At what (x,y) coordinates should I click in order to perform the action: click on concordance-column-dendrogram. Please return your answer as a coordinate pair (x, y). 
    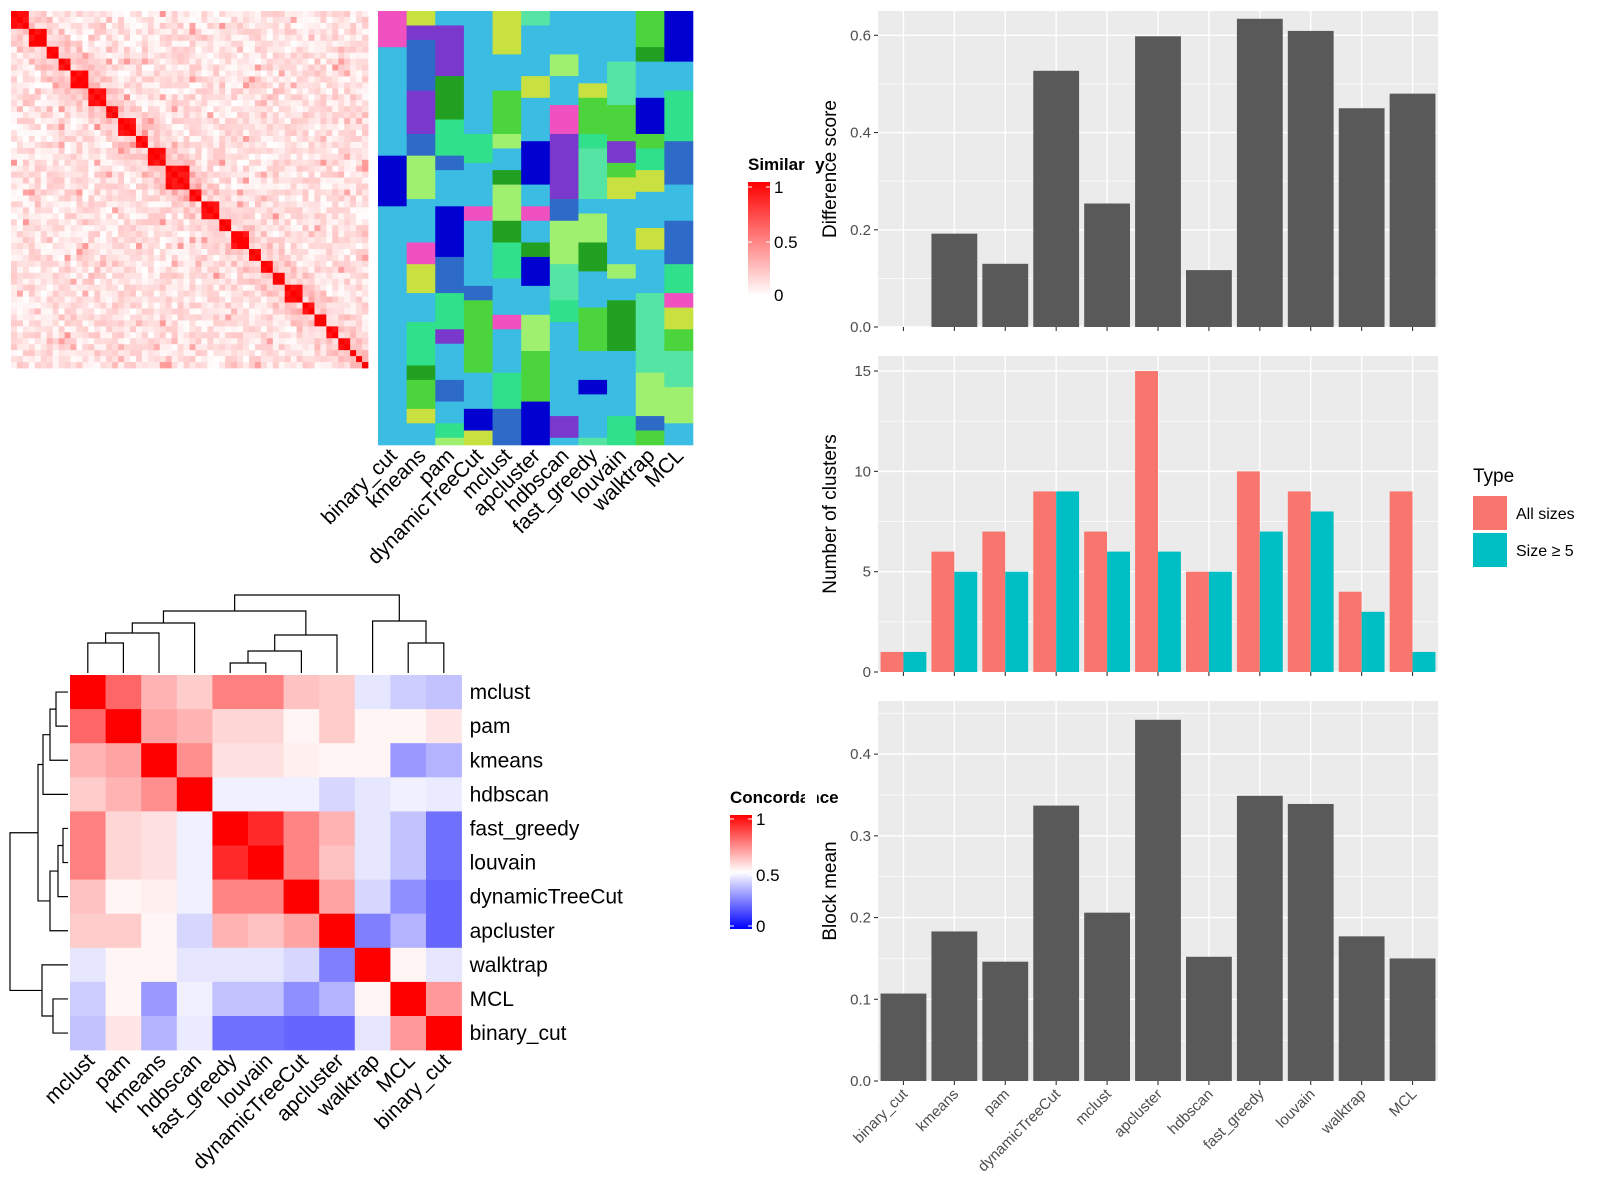
    Looking at the image, I should click on (266, 633).